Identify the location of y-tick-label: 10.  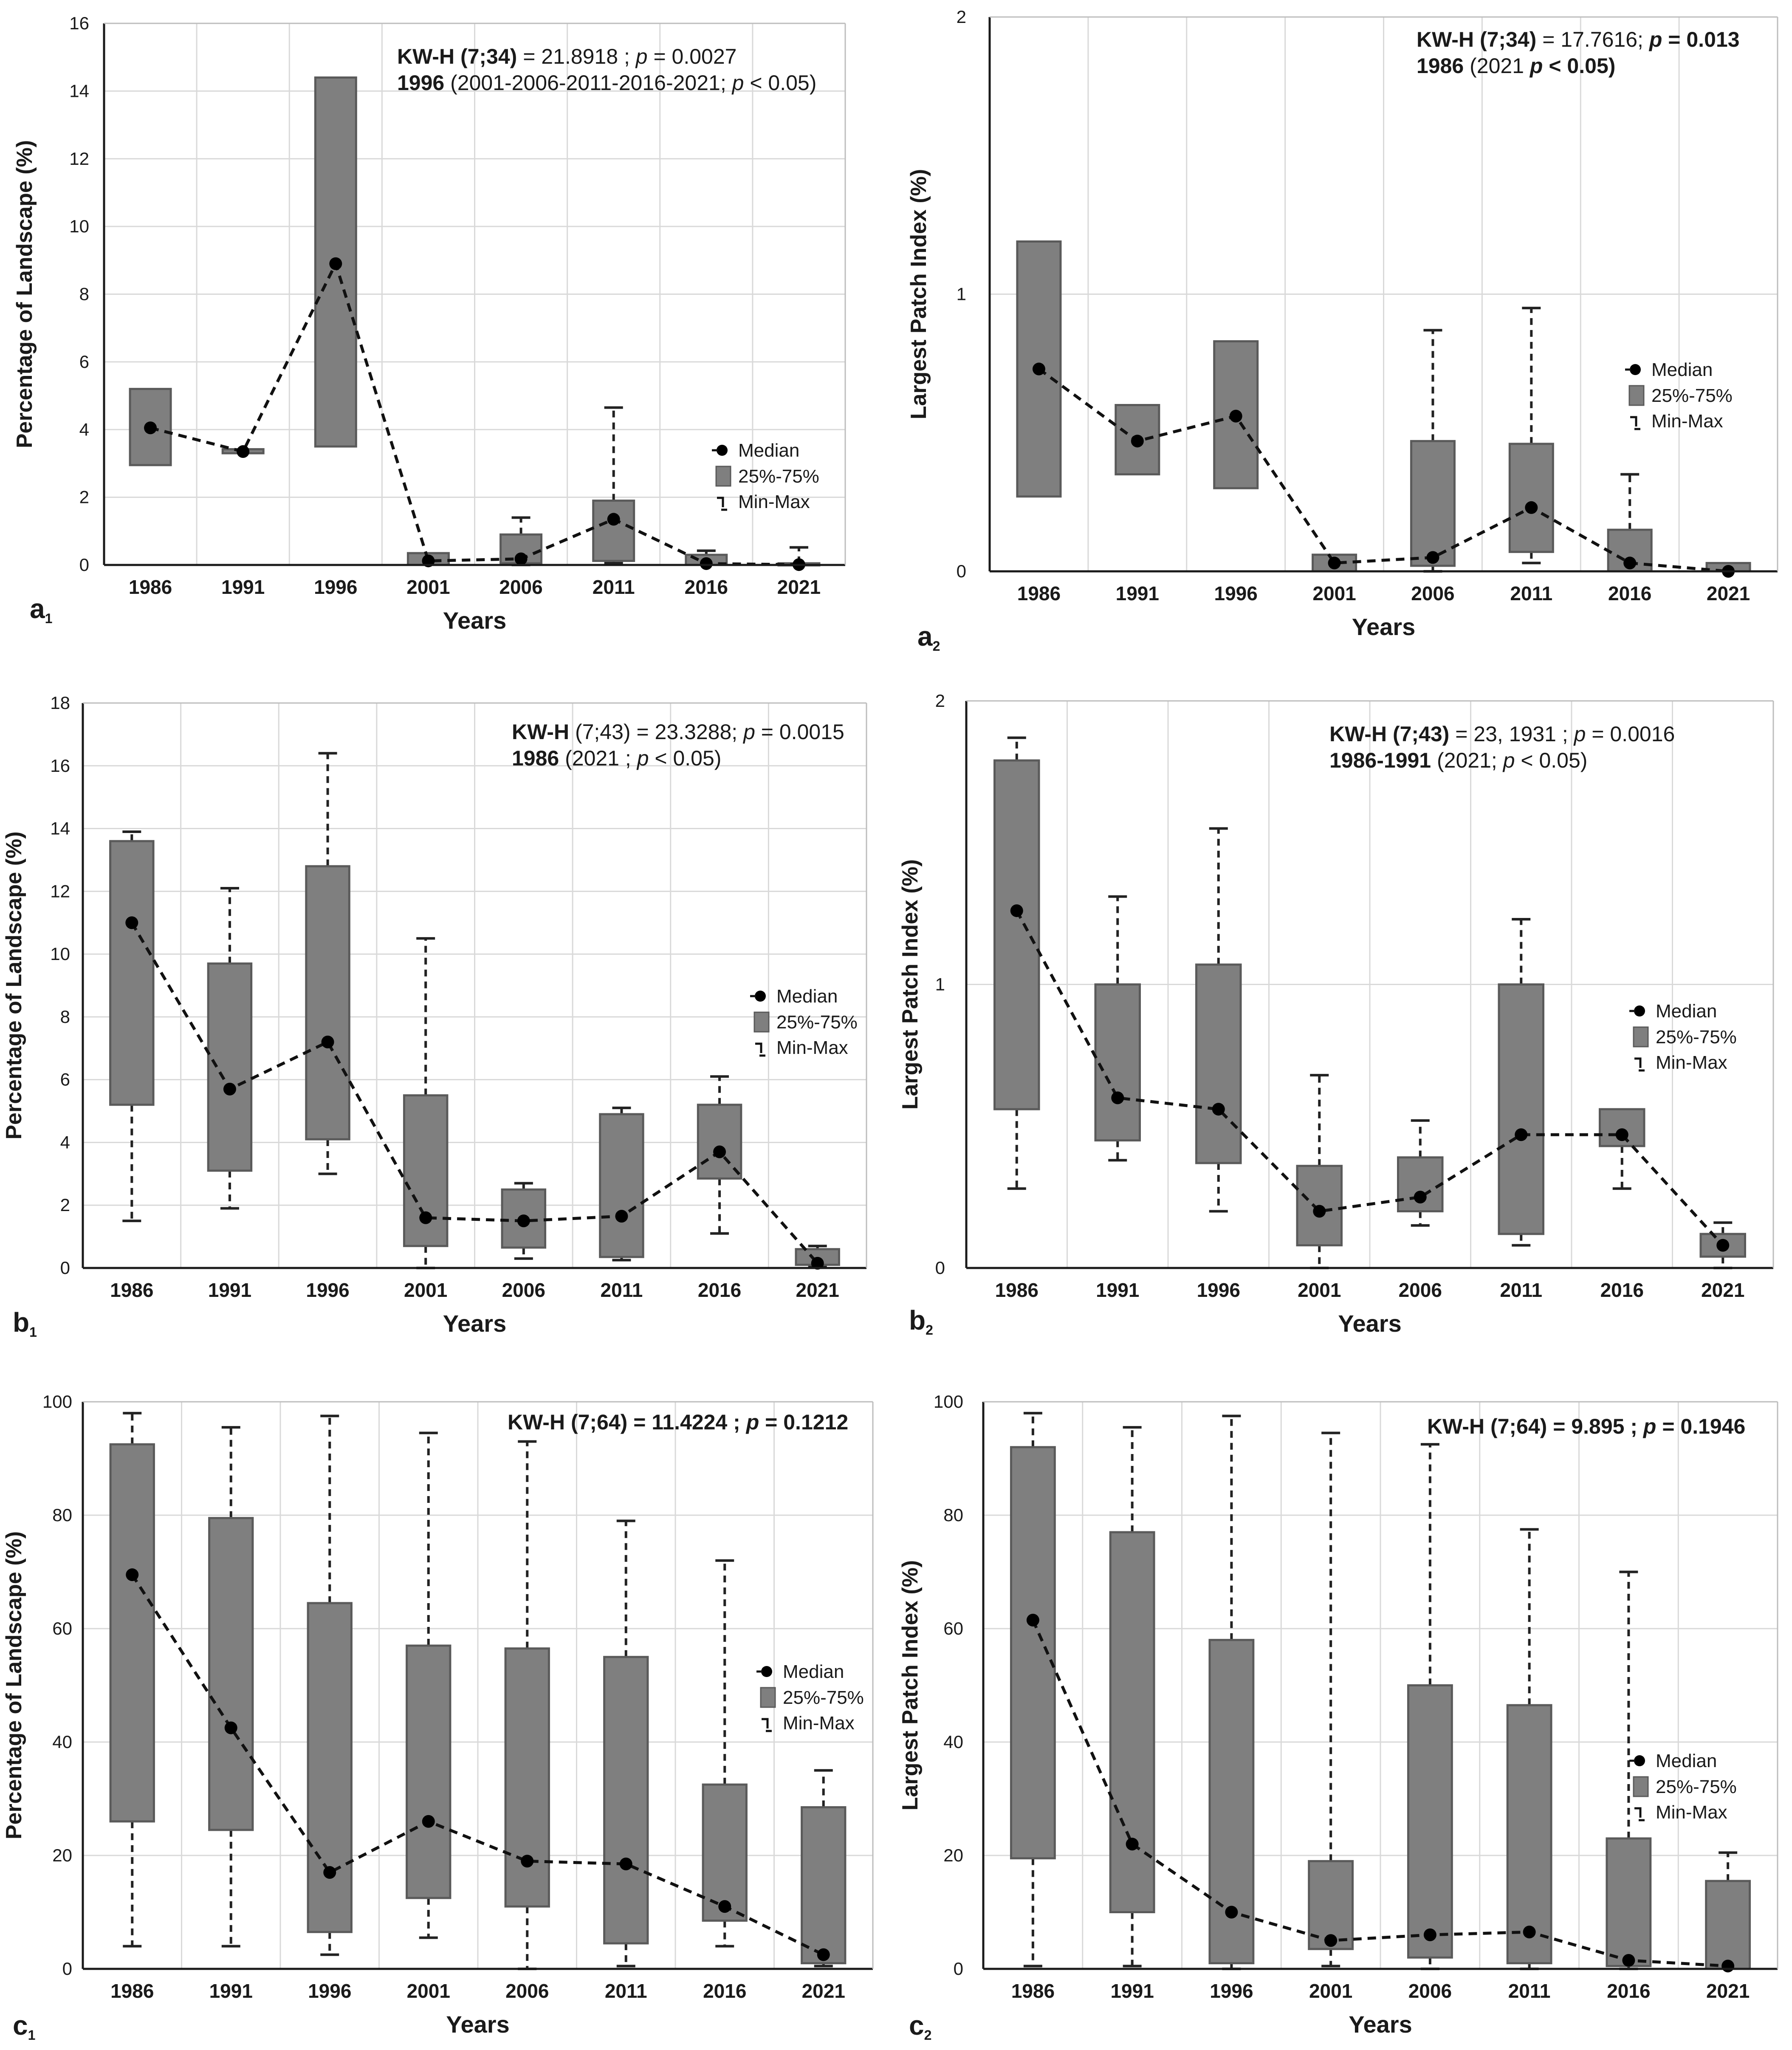
(79, 226).